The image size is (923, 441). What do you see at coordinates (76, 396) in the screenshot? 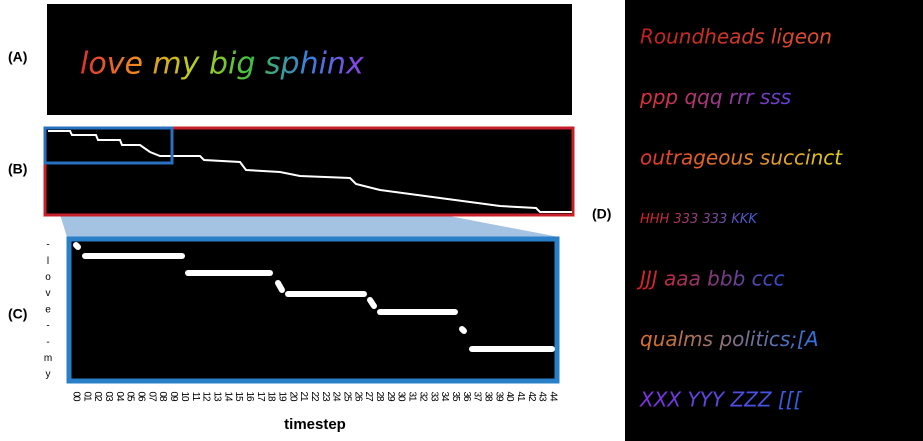
I see `x-tick-label: 00` at bounding box center [76, 396].